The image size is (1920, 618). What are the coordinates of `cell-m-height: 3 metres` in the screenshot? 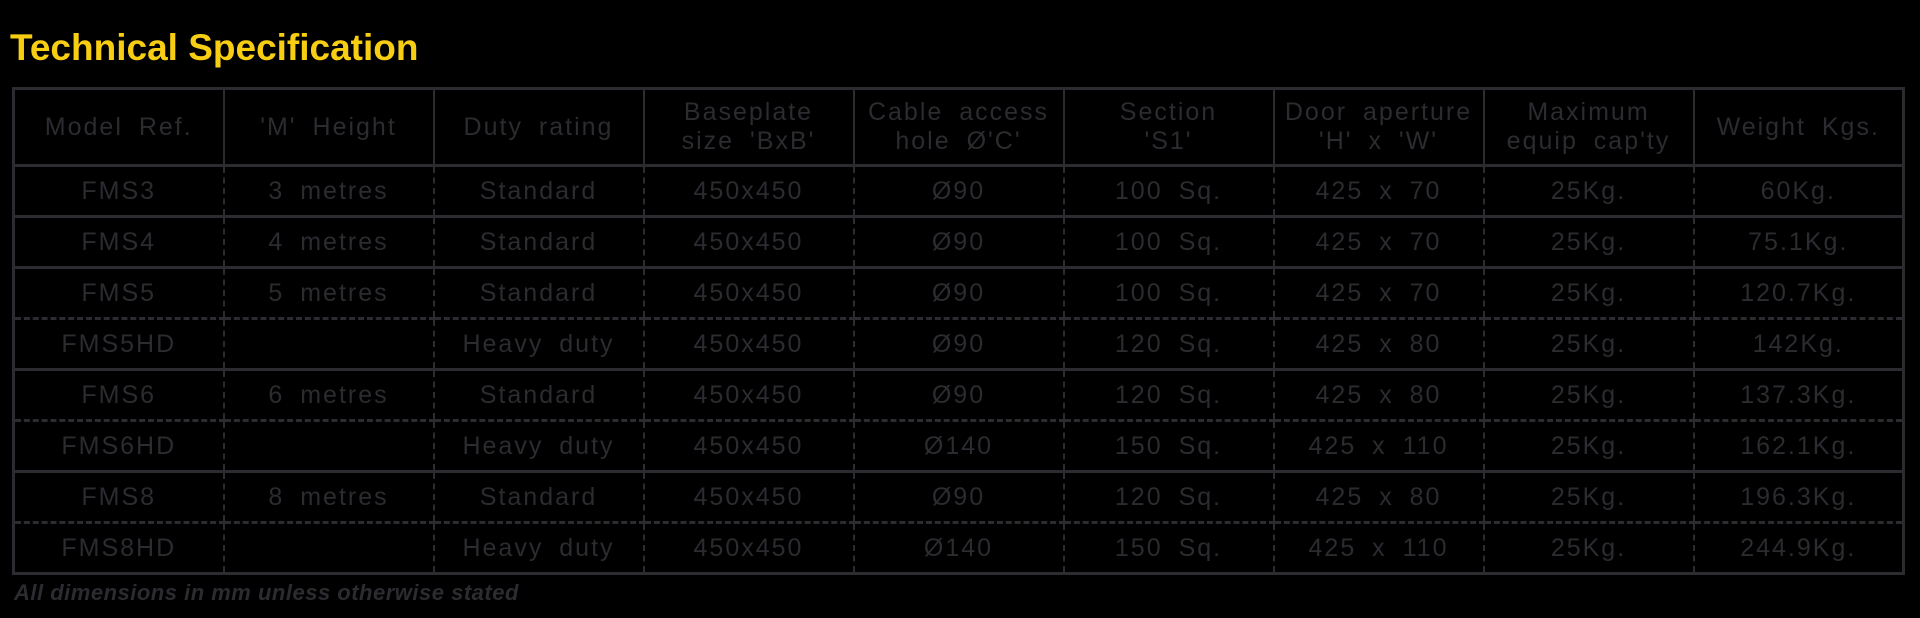 It's located at (328, 191).